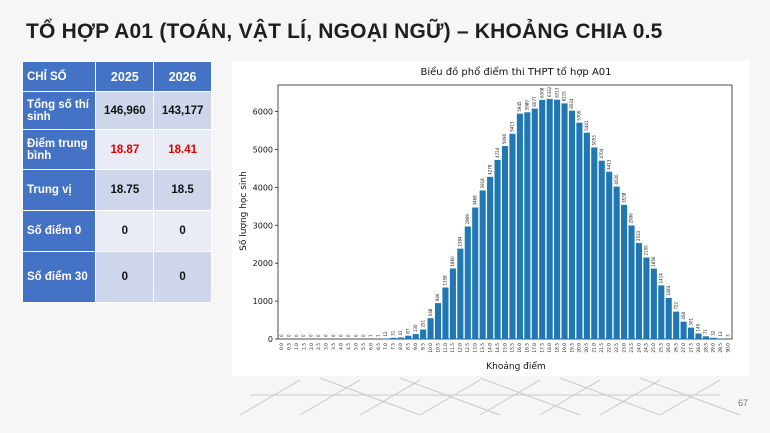 Image resolution: width=770 pixels, height=433 pixels. I want to click on data-label: 3, so click(727, 335).